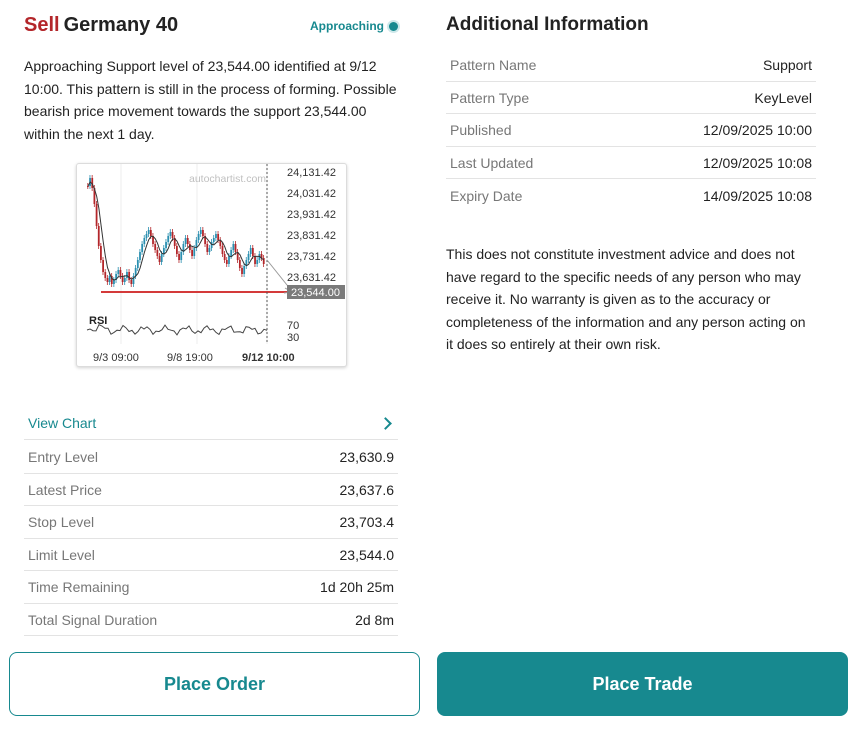 This screenshot has height=731, width=862. I want to click on status-dot-icon, so click(393, 26).